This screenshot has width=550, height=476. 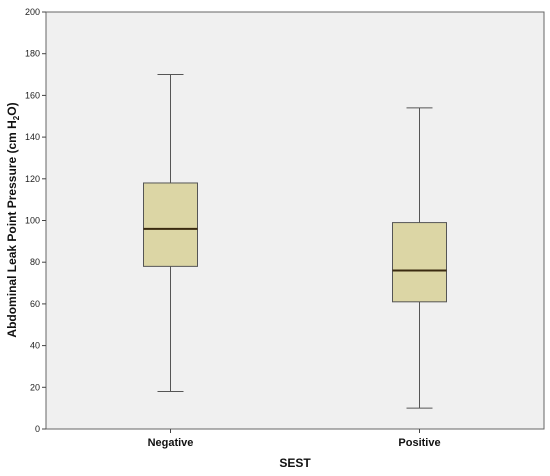 What do you see at coordinates (294, 439) in the screenshot?
I see `x-axis-tick-labels: Negative Positive` at bounding box center [294, 439].